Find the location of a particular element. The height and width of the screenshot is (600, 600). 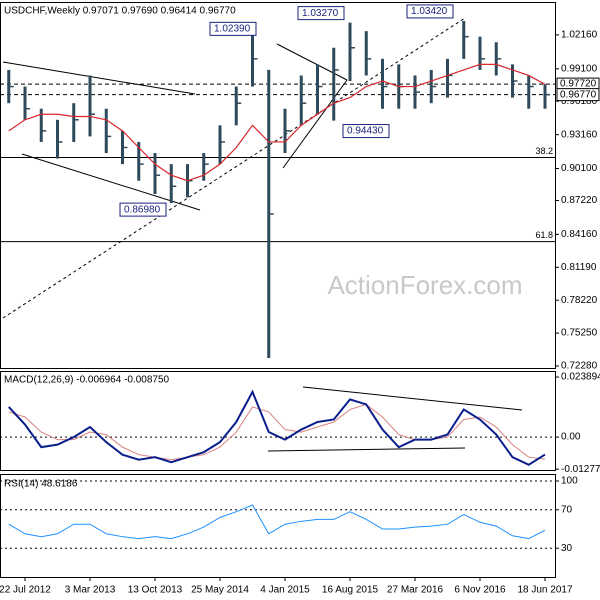

y-tick-label: 100 is located at coordinates (569, 481).